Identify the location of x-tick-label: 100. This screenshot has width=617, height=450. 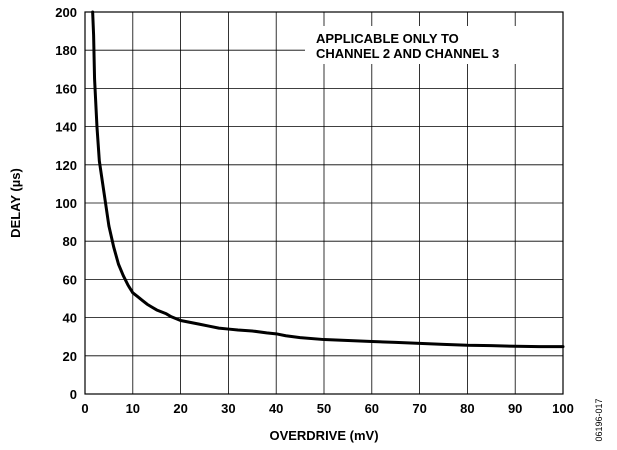
(563, 408).